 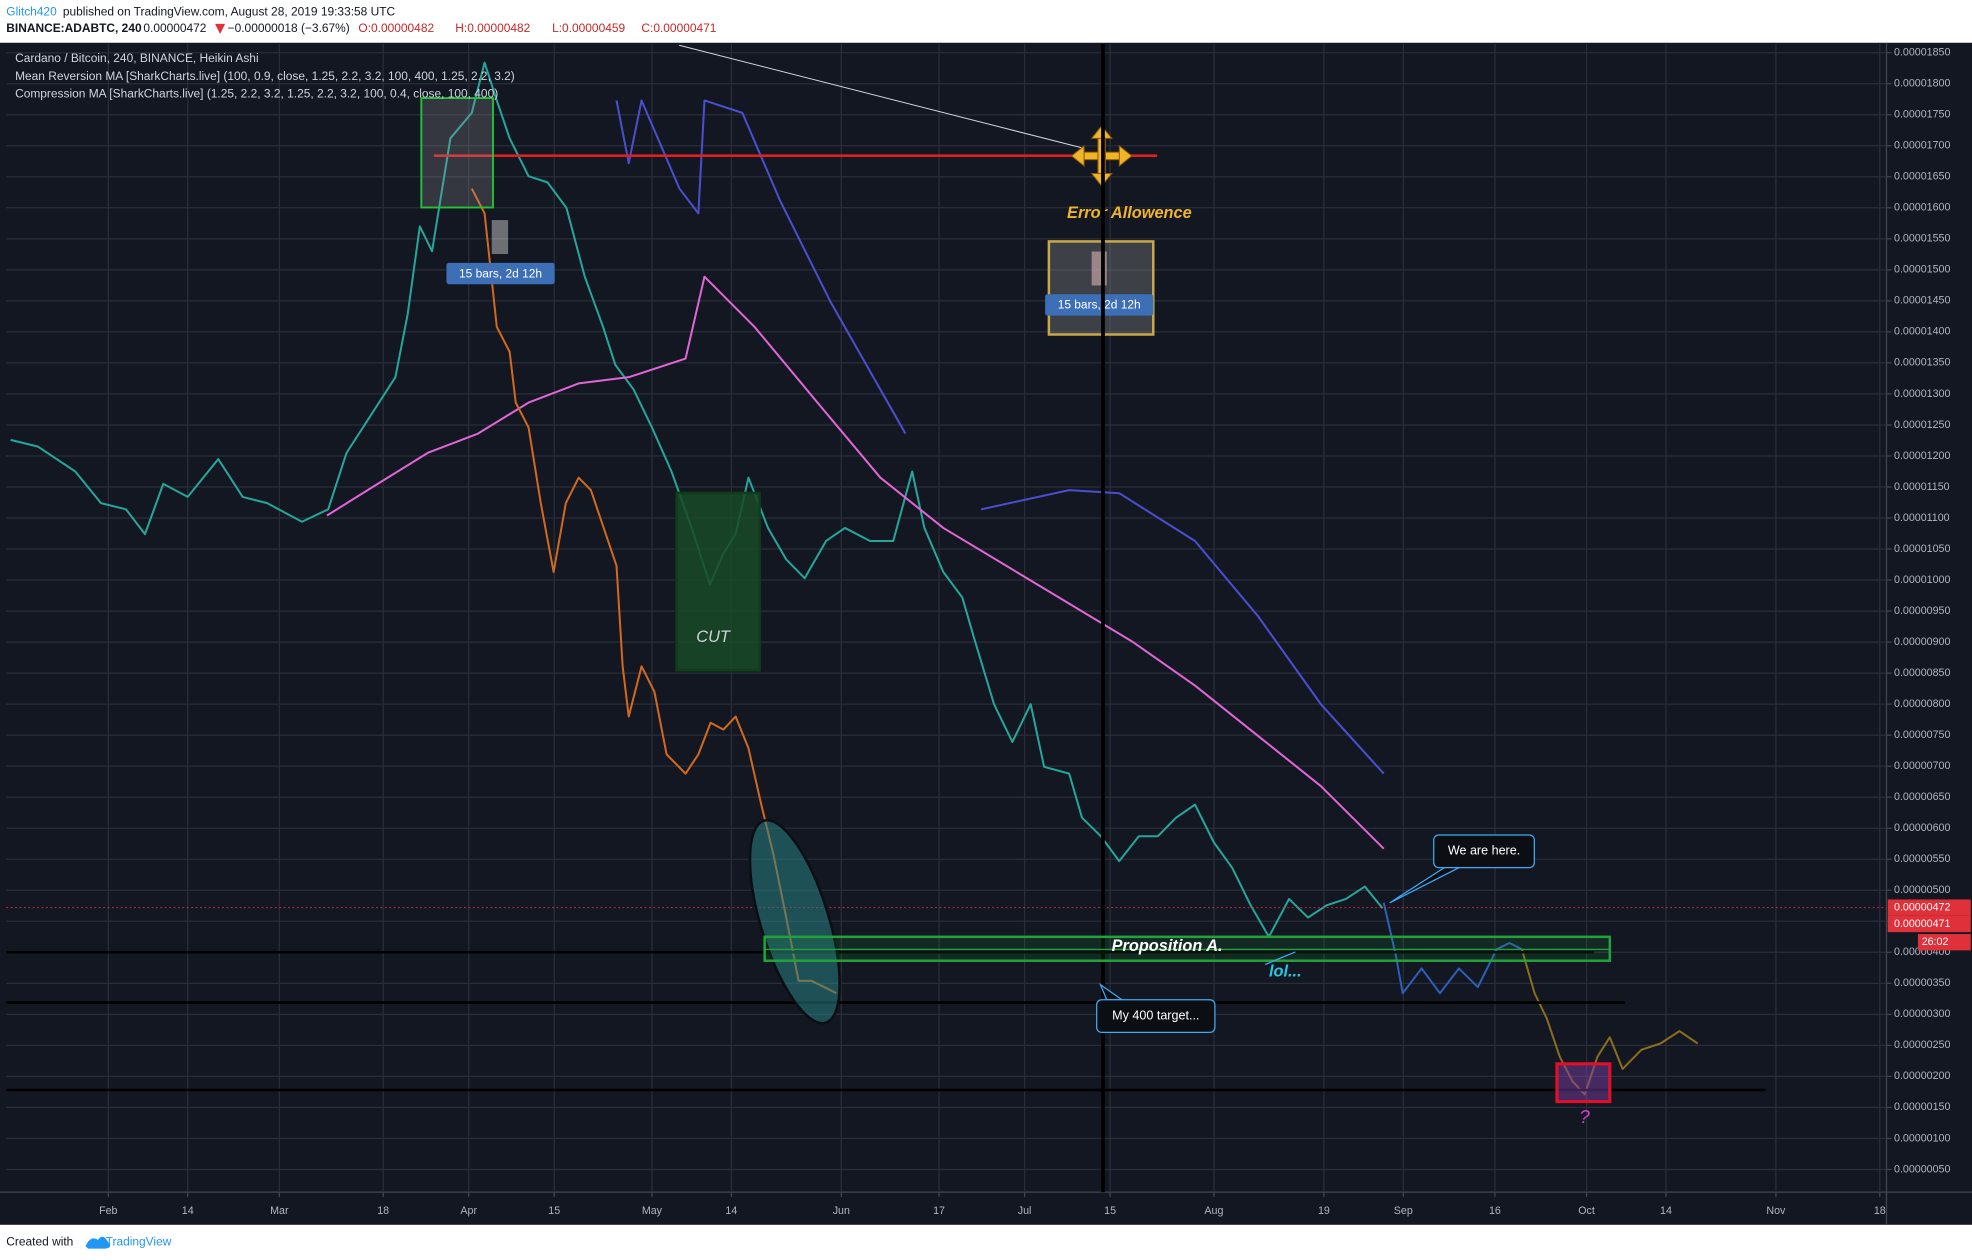 I want to click on y-tick-label: 0.00001000, so click(x=1922, y=580).